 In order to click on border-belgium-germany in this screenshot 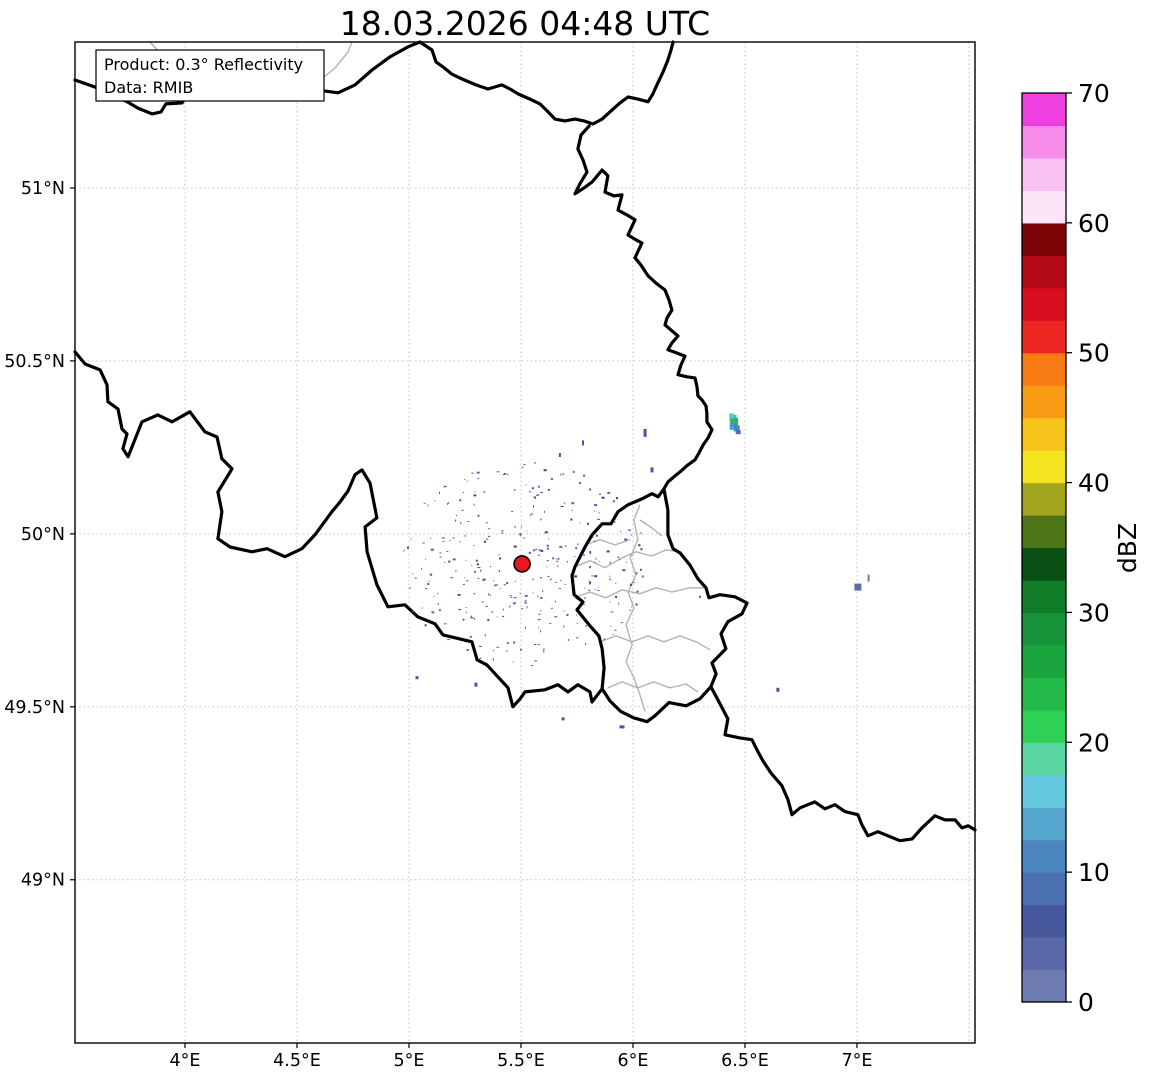, I will do `click(643, 307)`.